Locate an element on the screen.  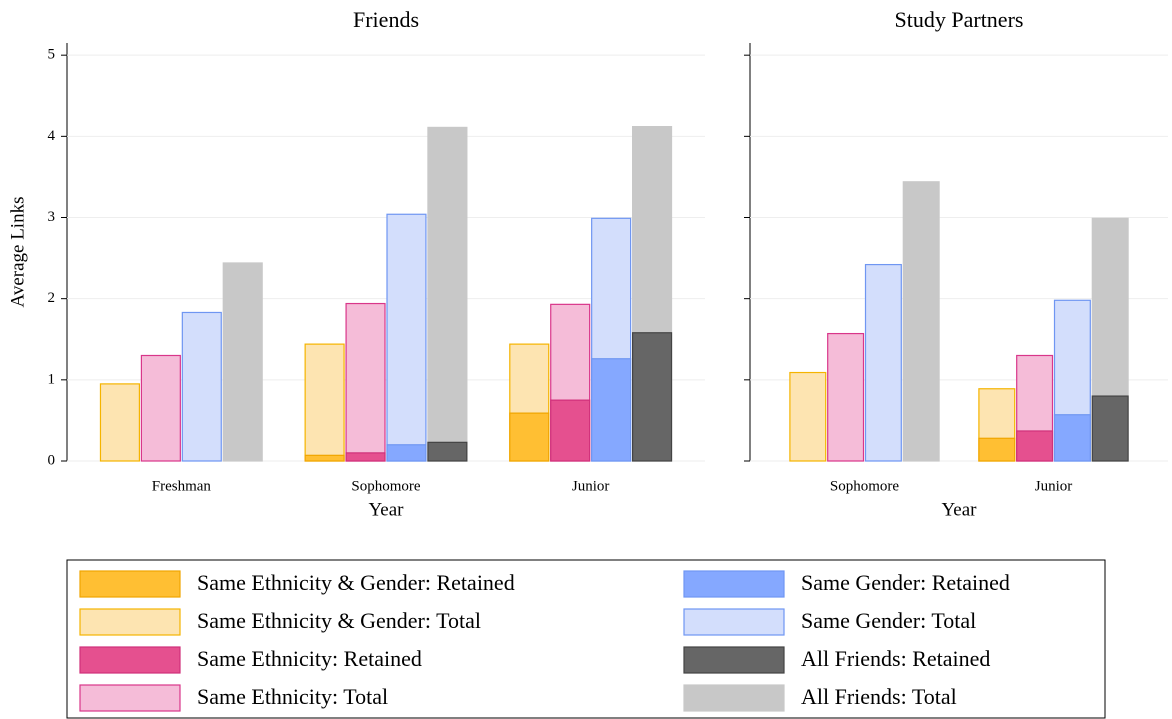
legend-label: Same Gender: Total is located at coordinates (888, 620).